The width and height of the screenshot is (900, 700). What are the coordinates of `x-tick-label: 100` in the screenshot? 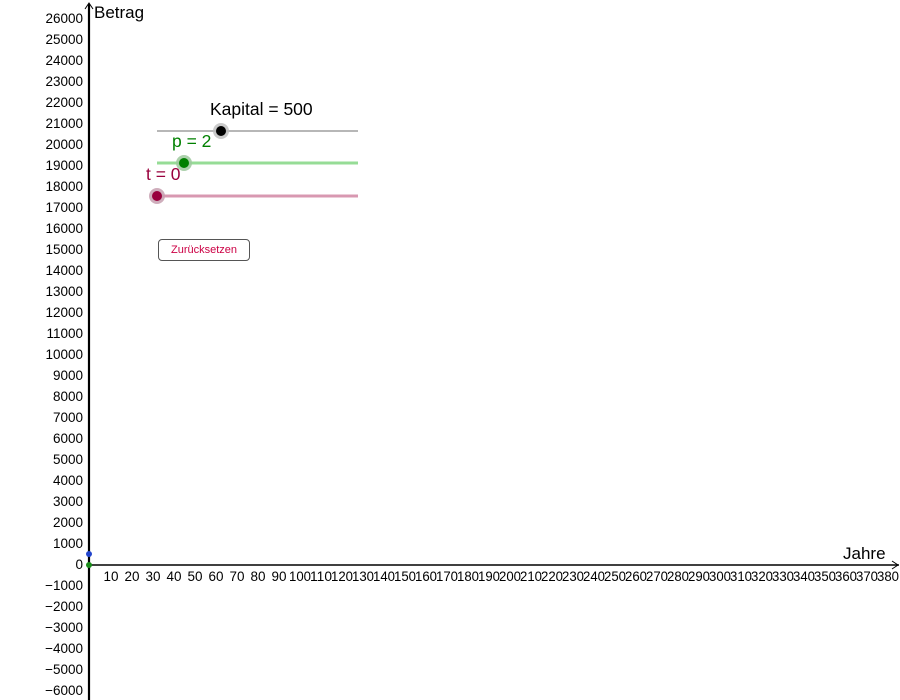 It's located at (300, 576).